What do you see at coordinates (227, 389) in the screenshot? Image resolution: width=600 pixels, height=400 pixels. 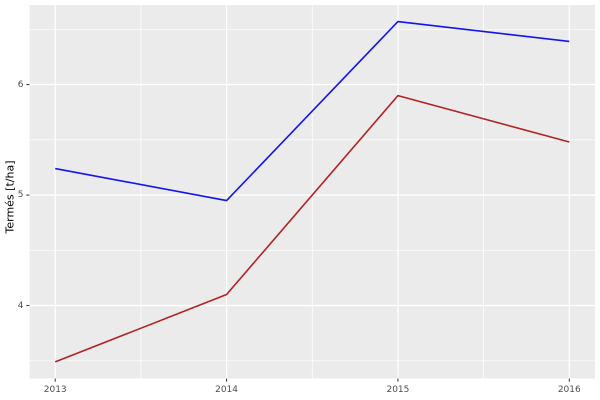 I see `x-tick-label: 2014` at bounding box center [227, 389].